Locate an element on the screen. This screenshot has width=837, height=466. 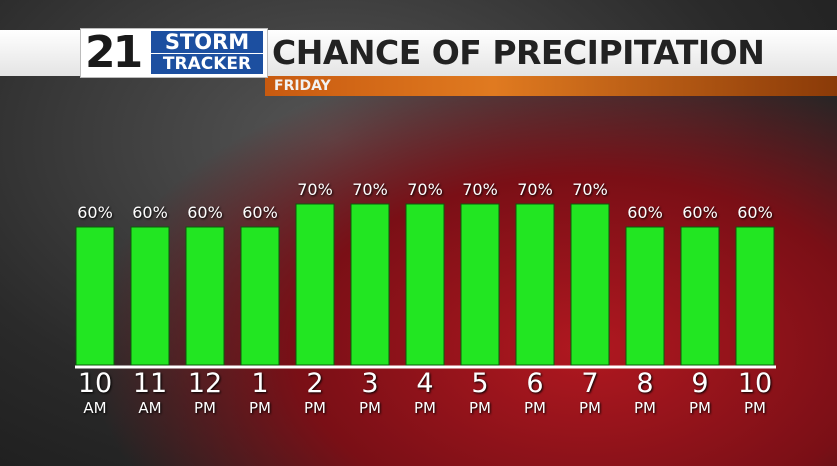
chart-title: CHANCE OF PRECIPITATION is located at coordinates (518, 52).